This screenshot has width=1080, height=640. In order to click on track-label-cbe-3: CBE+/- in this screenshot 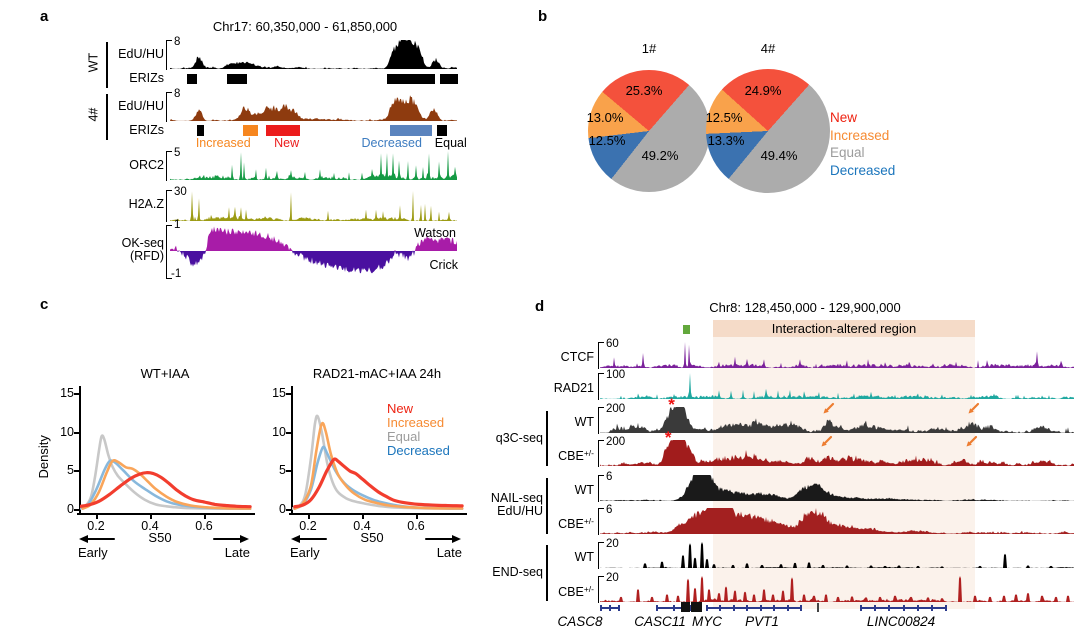, I will do `click(571, 455)`.